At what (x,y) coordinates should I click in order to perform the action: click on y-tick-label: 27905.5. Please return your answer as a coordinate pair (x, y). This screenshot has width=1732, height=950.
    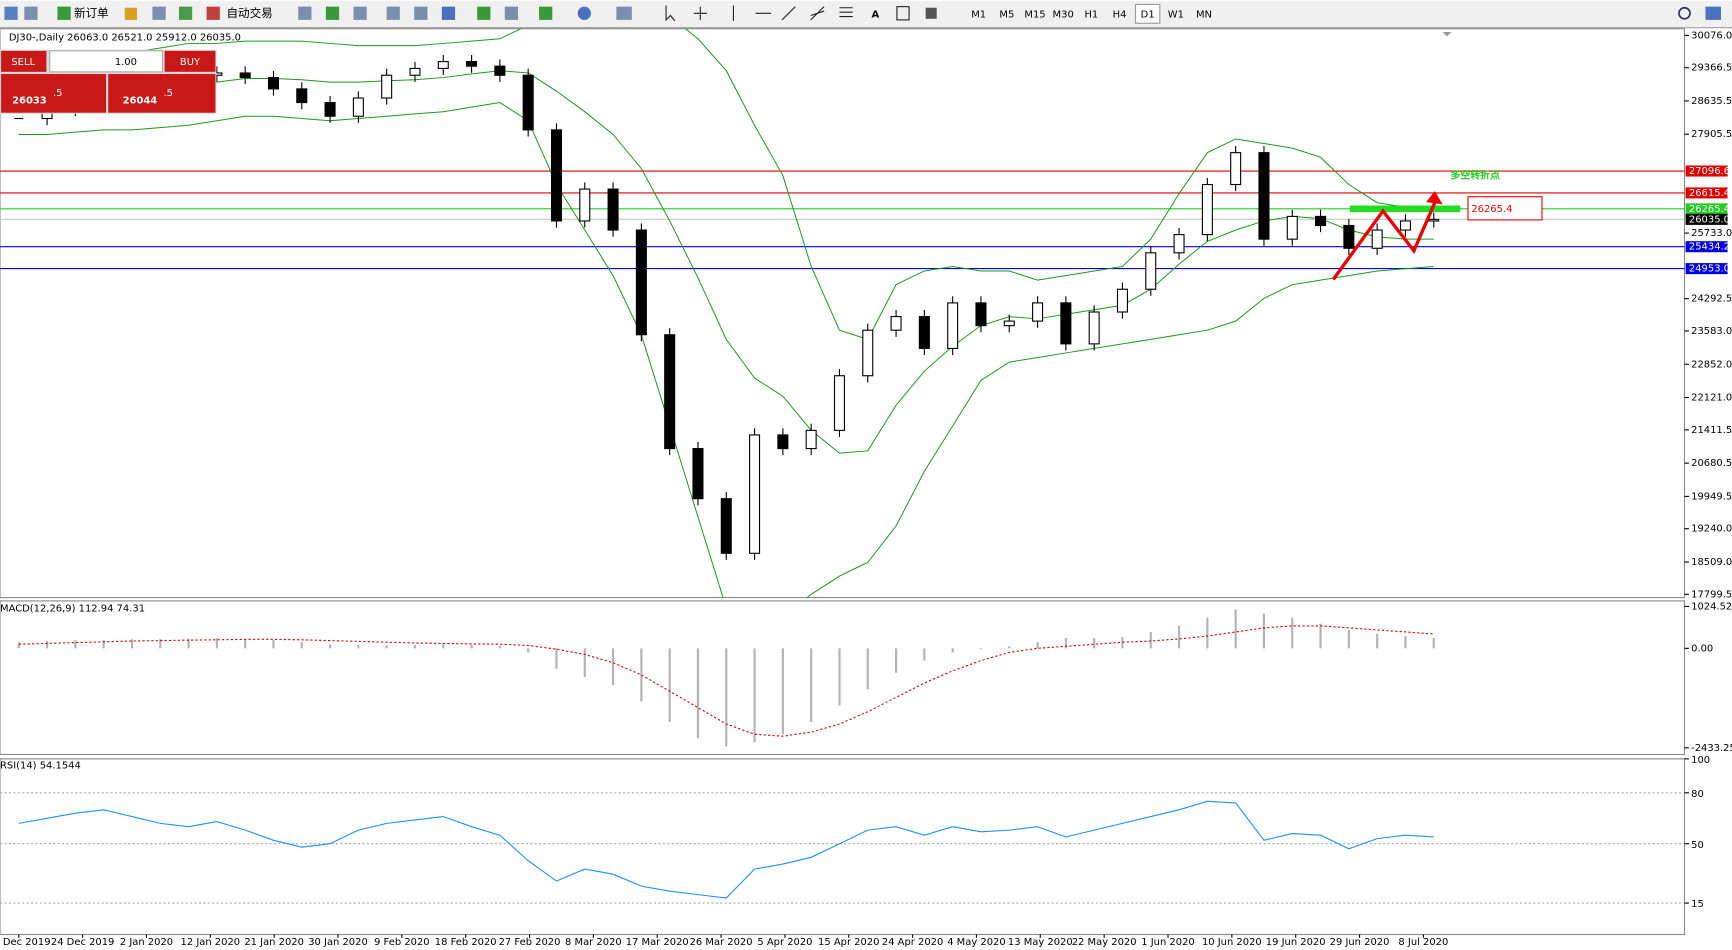
    Looking at the image, I should click on (1711, 134).